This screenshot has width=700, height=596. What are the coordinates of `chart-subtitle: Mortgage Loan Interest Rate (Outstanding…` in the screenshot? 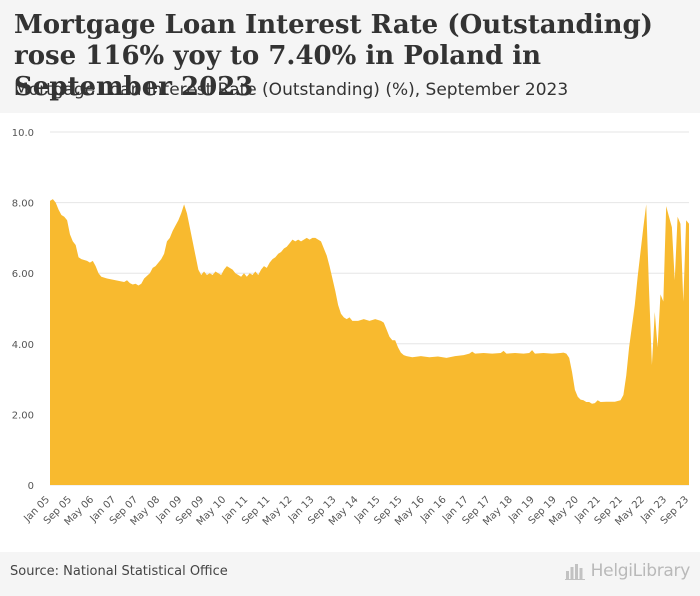 It's located at (291, 90).